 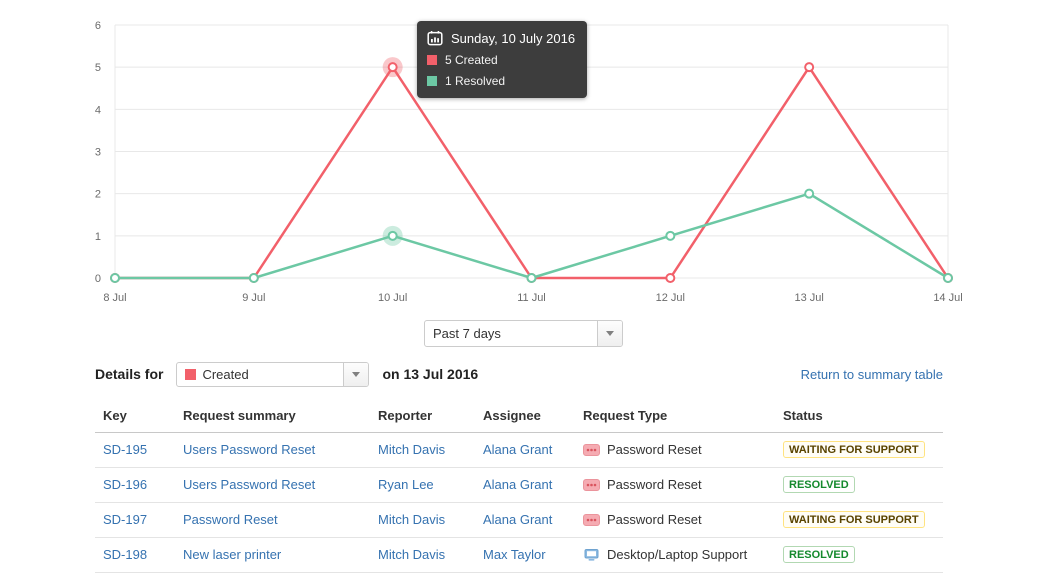 What do you see at coordinates (230, 519) in the screenshot?
I see `request-summary-link: Password Reset` at bounding box center [230, 519].